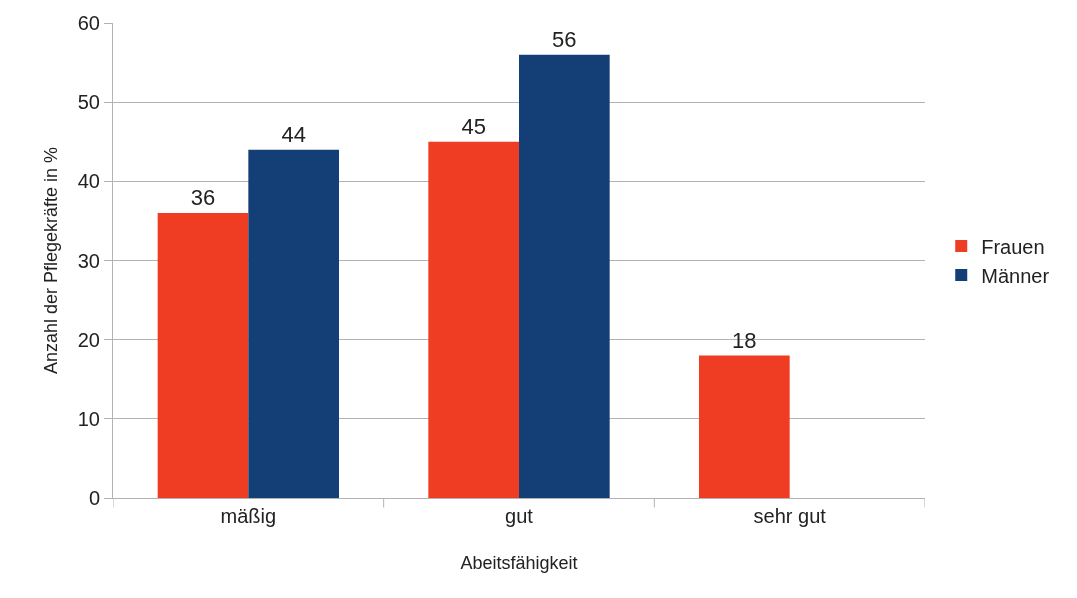 This screenshot has height=598, width=1077. I want to click on x-tick-label: gut, so click(519, 516).